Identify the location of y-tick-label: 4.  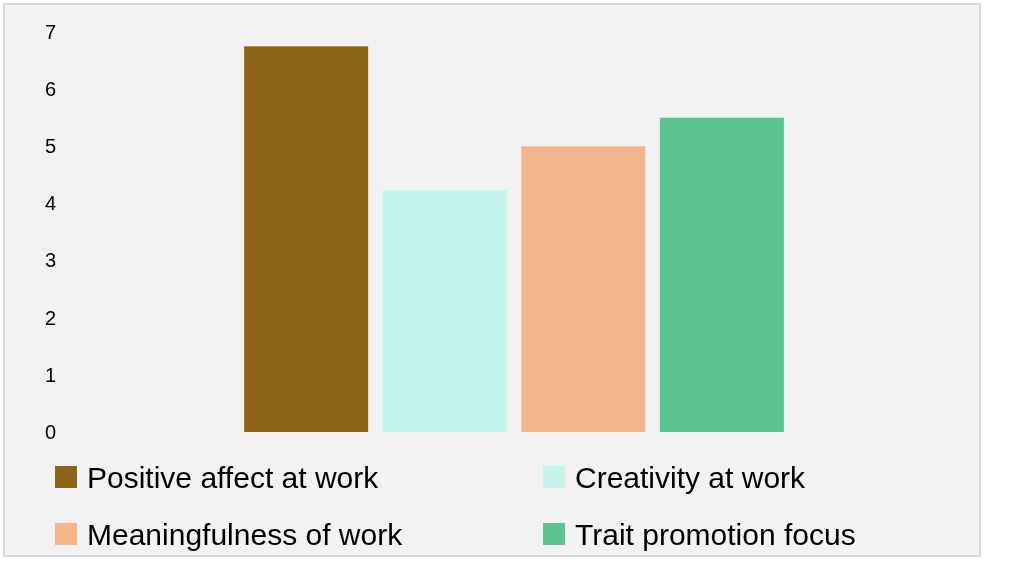
(50, 203).